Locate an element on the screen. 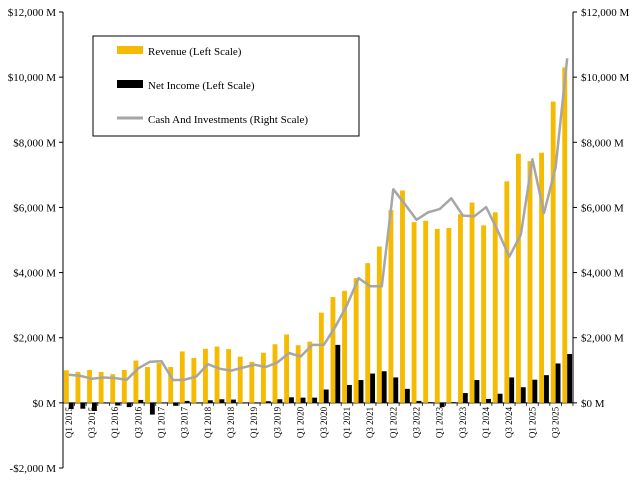  x-tick-label: Q3 2016 is located at coordinates (138, 422).